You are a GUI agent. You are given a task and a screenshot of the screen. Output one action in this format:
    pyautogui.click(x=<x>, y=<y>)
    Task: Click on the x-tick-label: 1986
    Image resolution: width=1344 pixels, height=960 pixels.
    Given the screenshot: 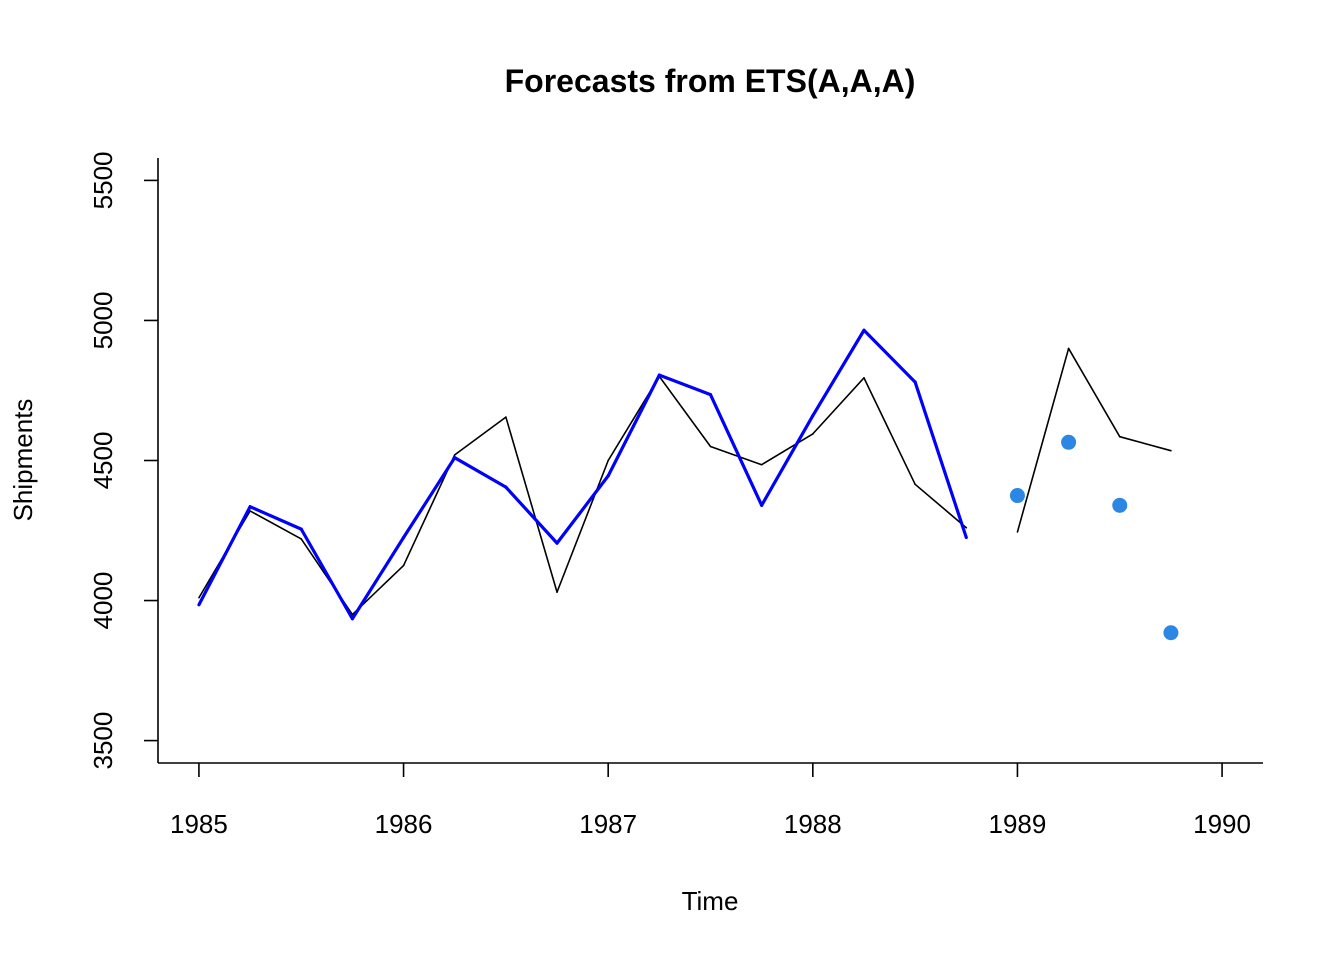 What is the action you would take?
    pyautogui.click(x=404, y=824)
    